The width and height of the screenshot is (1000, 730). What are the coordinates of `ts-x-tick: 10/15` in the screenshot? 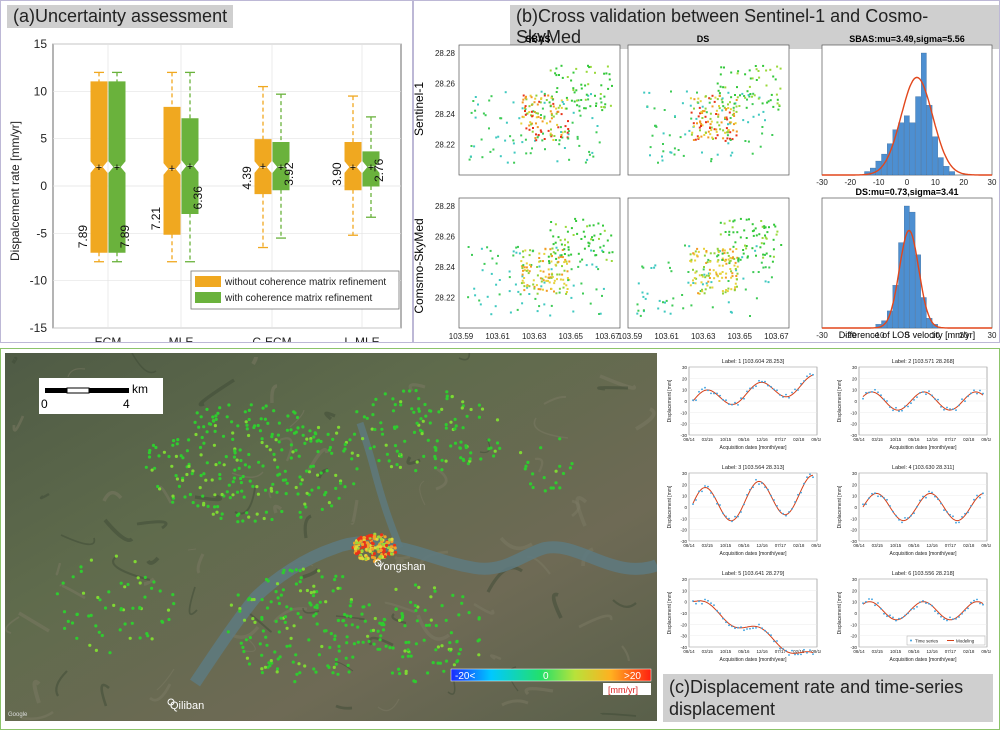 It's located at (896, 651).